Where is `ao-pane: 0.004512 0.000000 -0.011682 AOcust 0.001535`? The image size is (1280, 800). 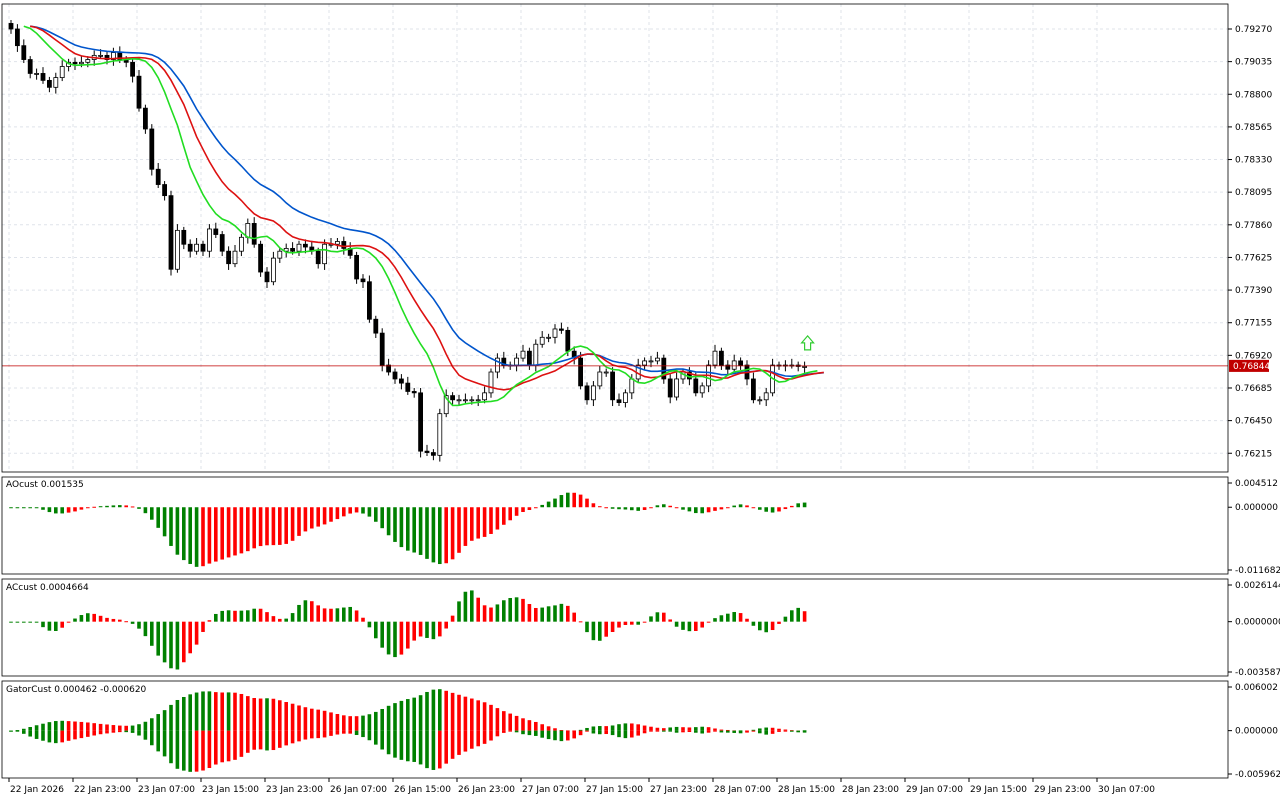
ao-pane: 0.004512 0.000000 -0.011682 AOcust 0.001535 is located at coordinates (640, 526).